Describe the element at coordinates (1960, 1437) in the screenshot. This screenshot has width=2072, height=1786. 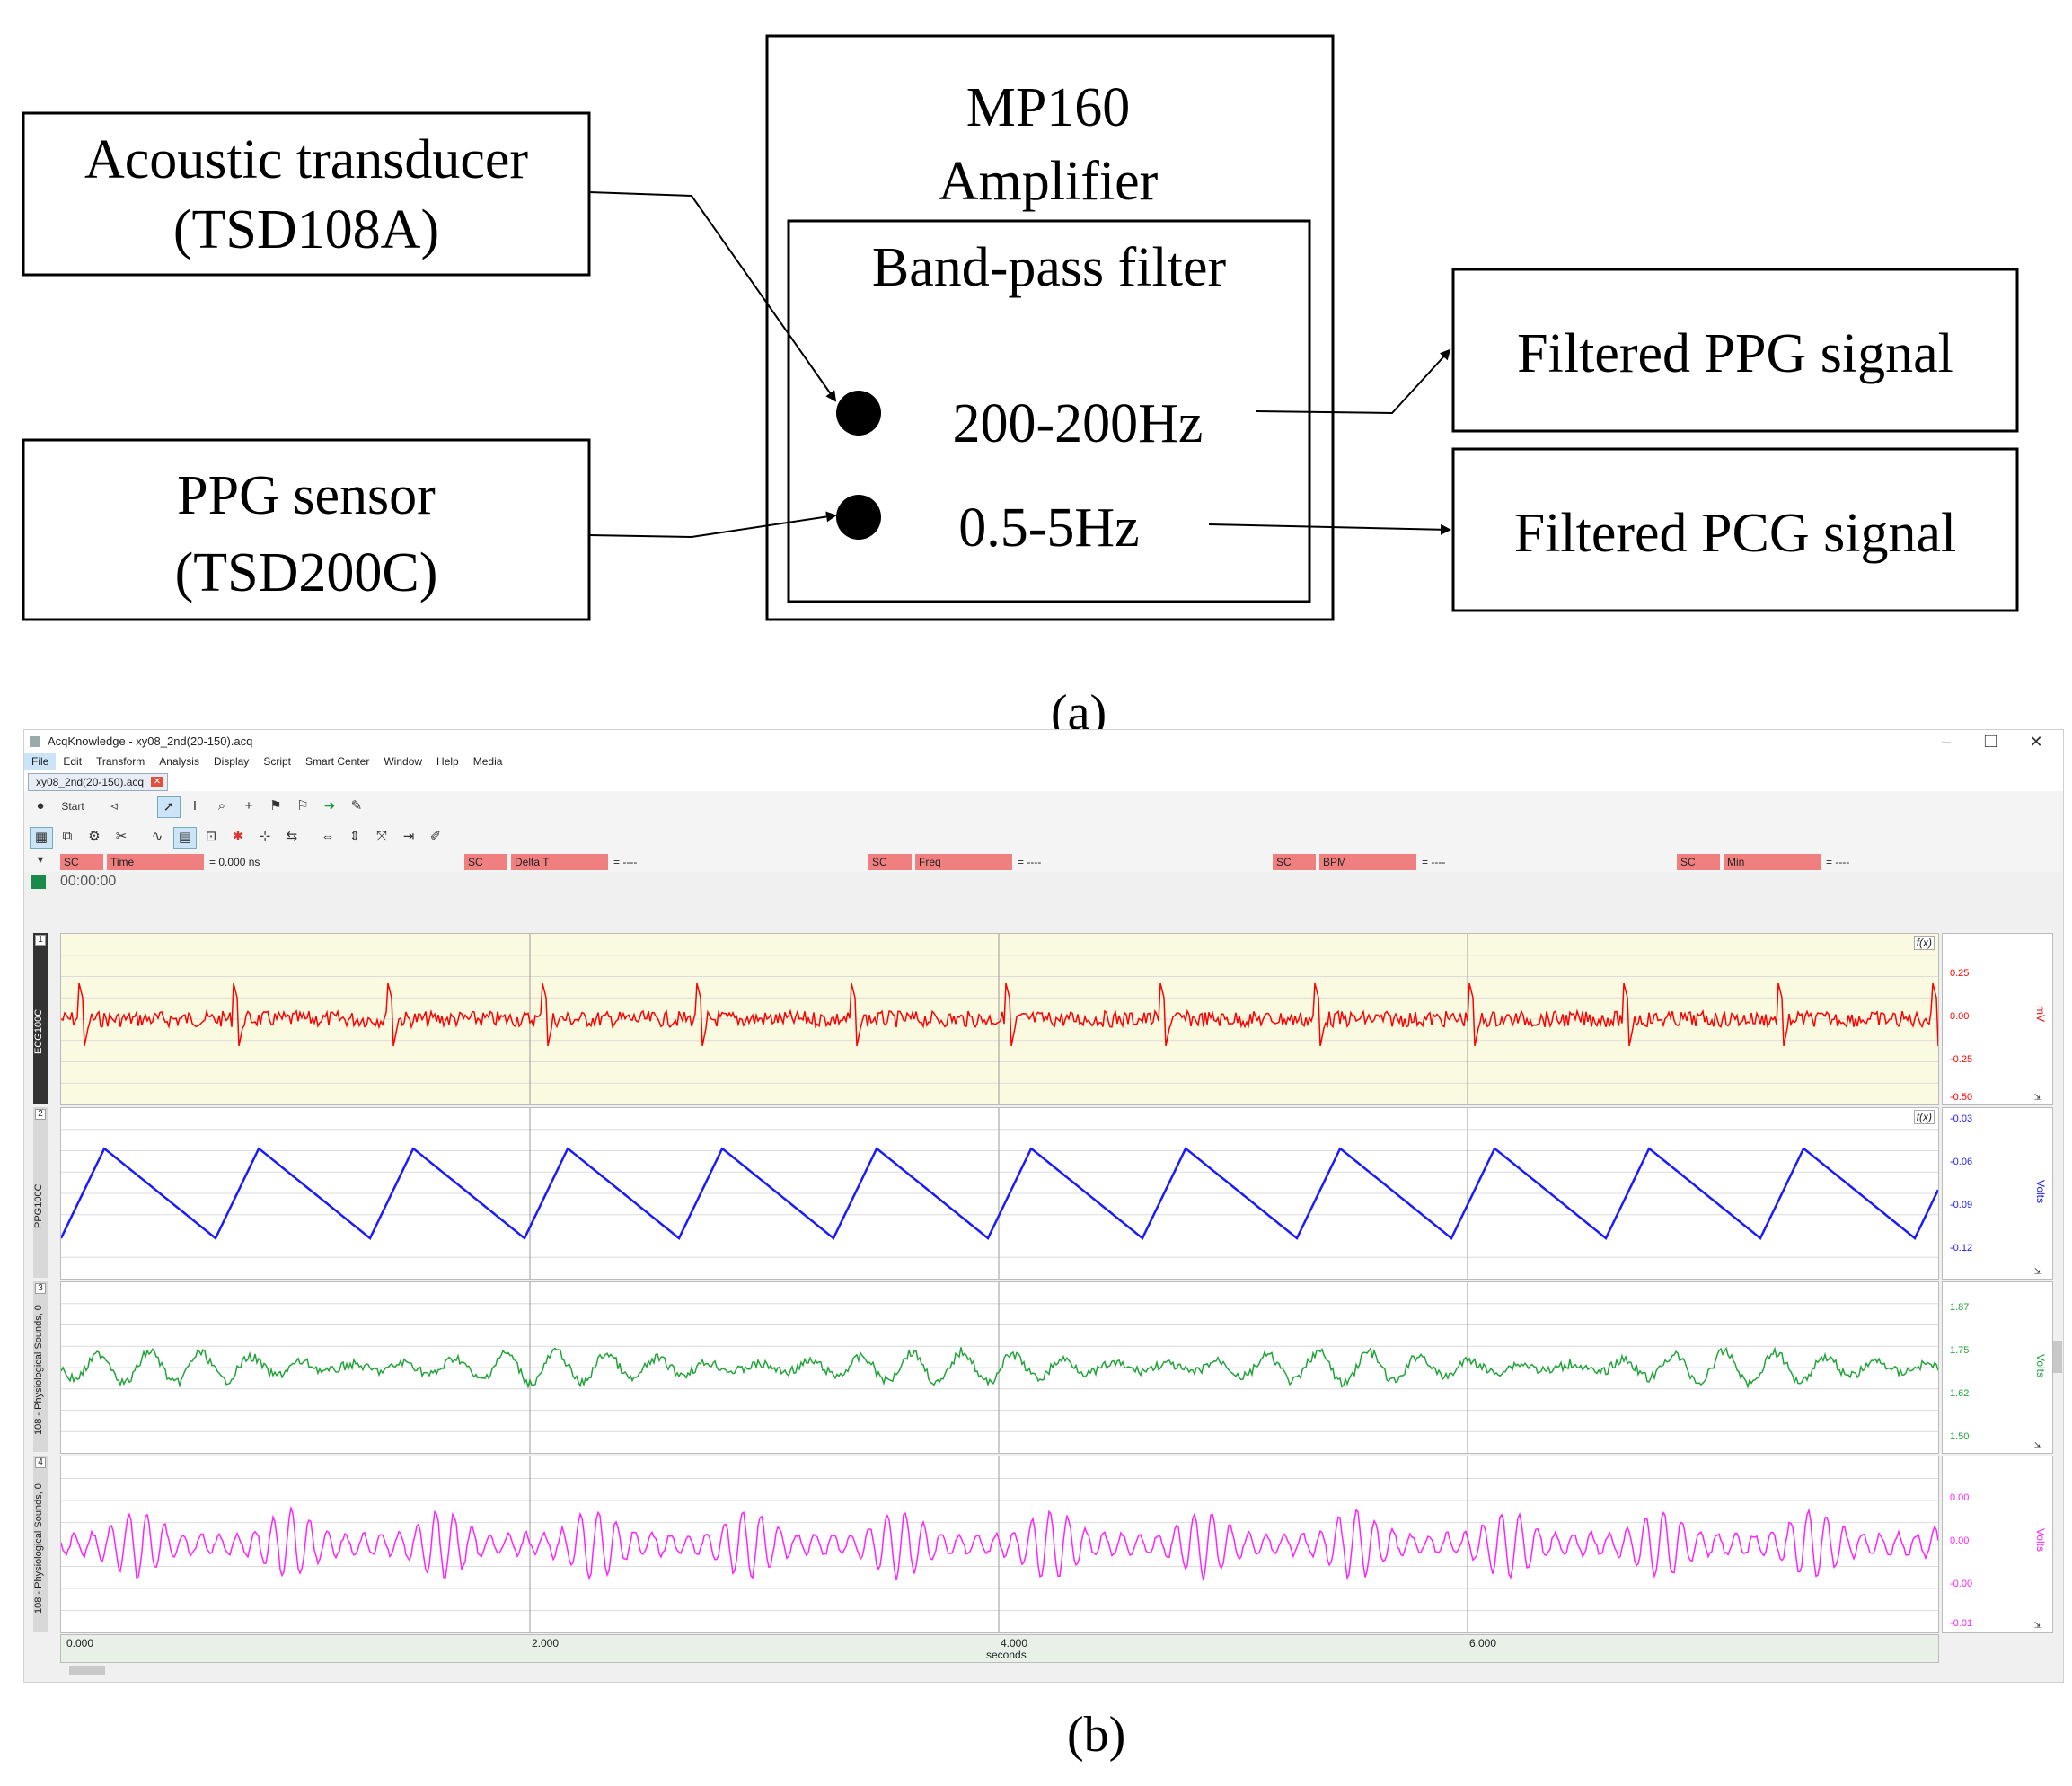
I see `channel-3-tick-4: 1.50` at that location.